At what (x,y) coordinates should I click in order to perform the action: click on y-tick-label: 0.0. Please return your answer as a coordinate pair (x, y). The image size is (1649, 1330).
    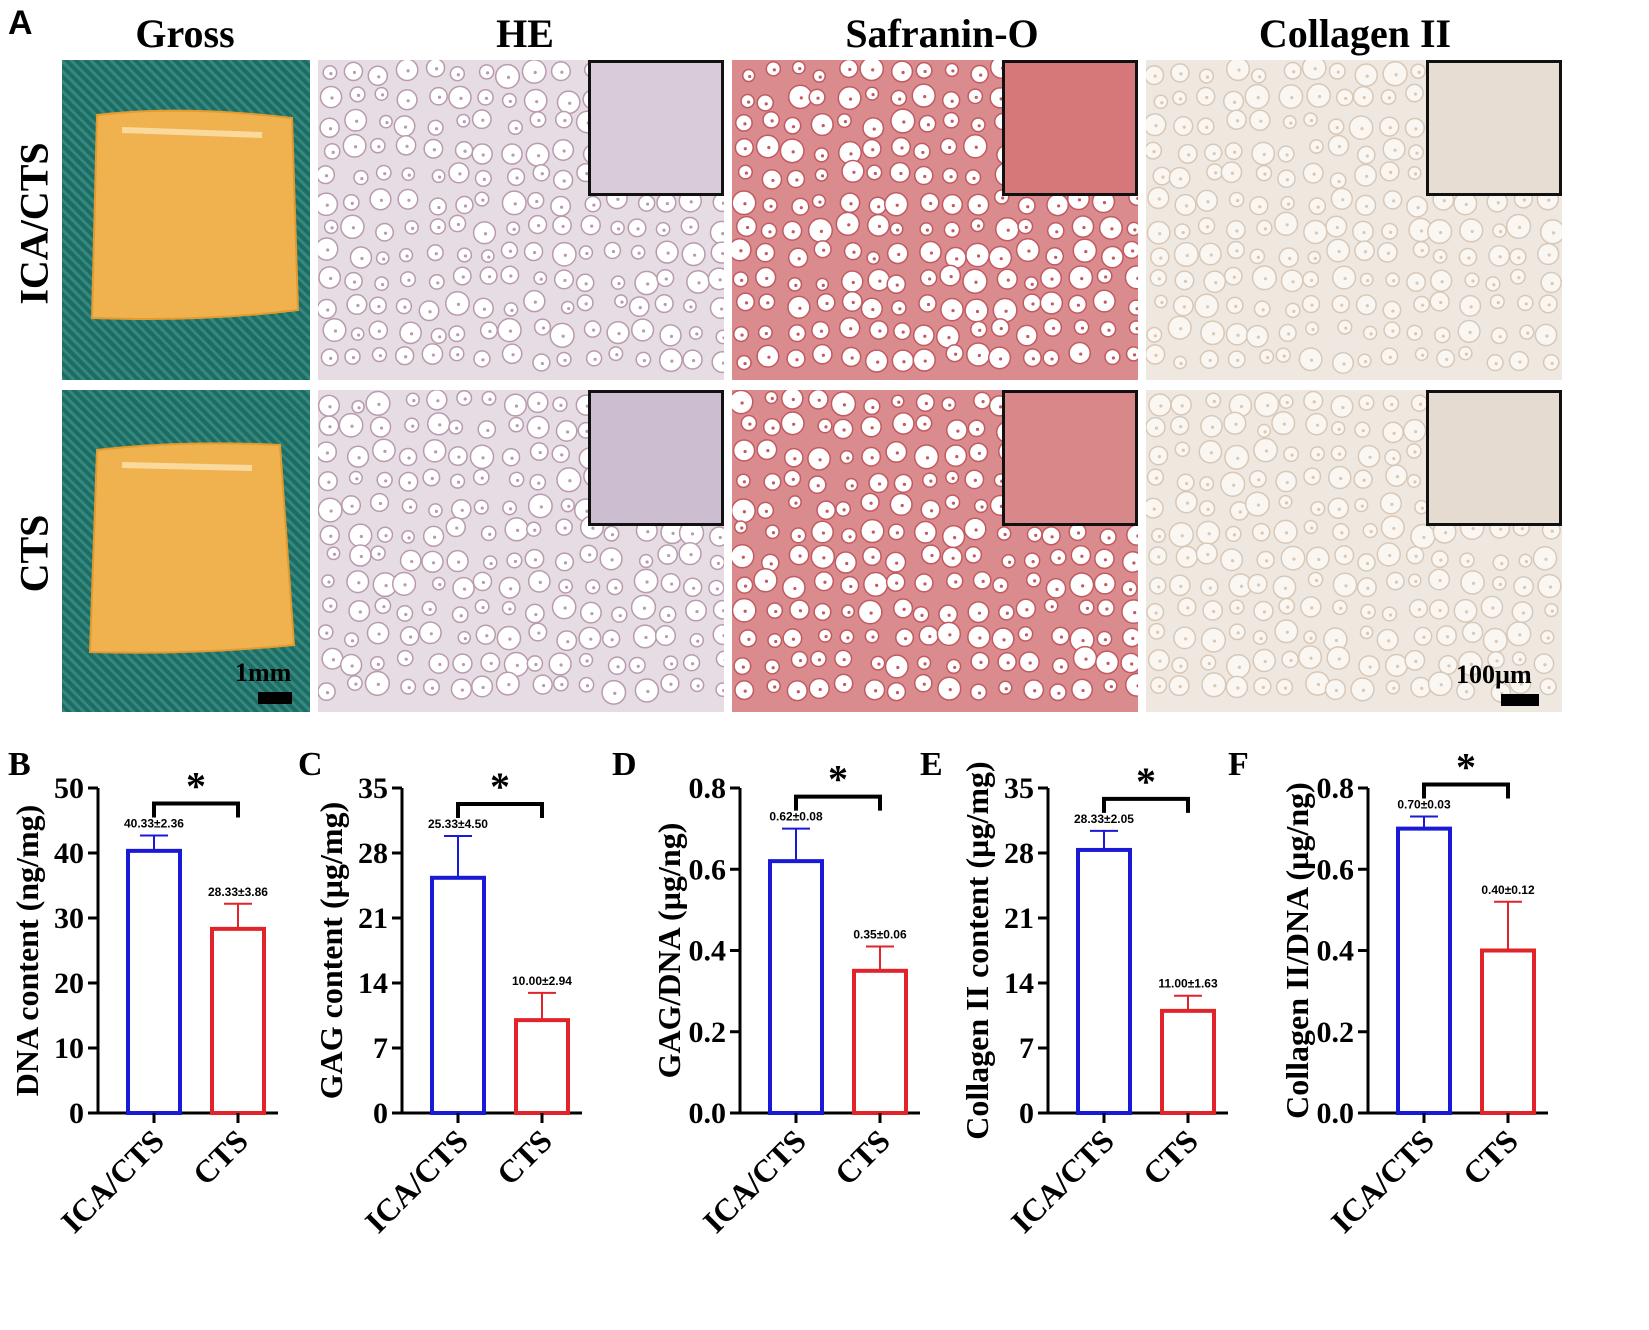
    Looking at the image, I should click on (1336, 1113).